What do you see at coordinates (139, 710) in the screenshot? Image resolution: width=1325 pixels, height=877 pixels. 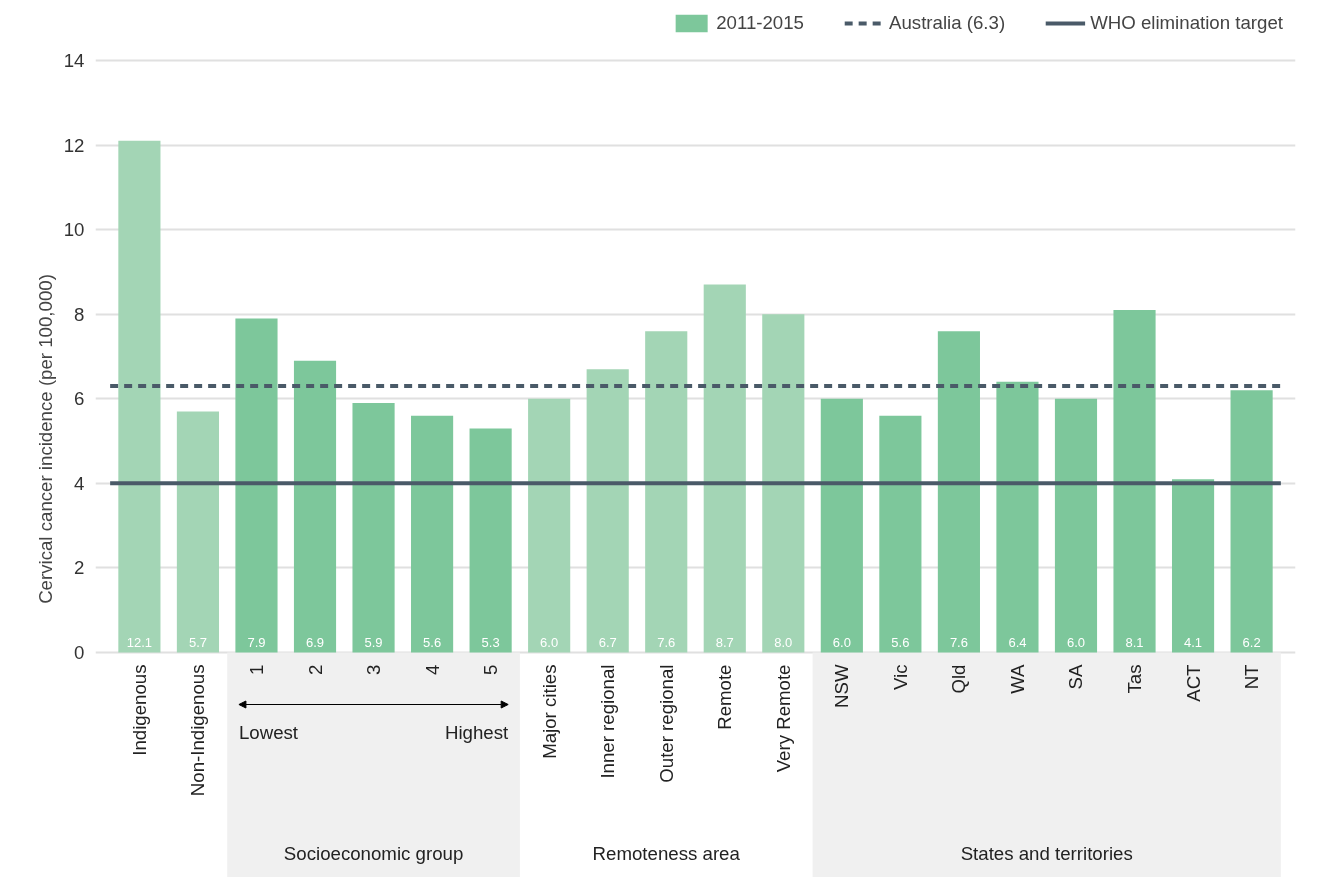 I see `x-tick-label: Indigenous` at bounding box center [139, 710].